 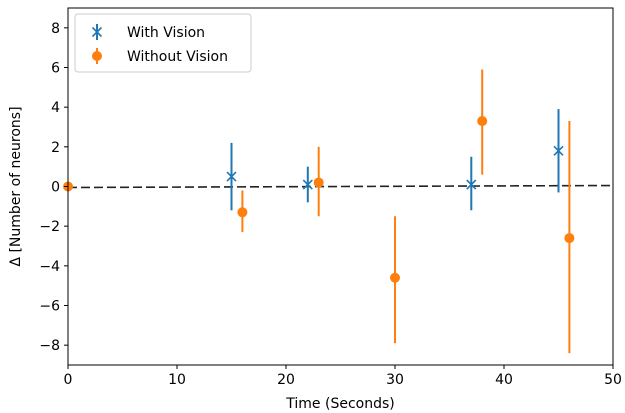 I want to click on legend-marker-stroke-b, so click(x=97, y=32).